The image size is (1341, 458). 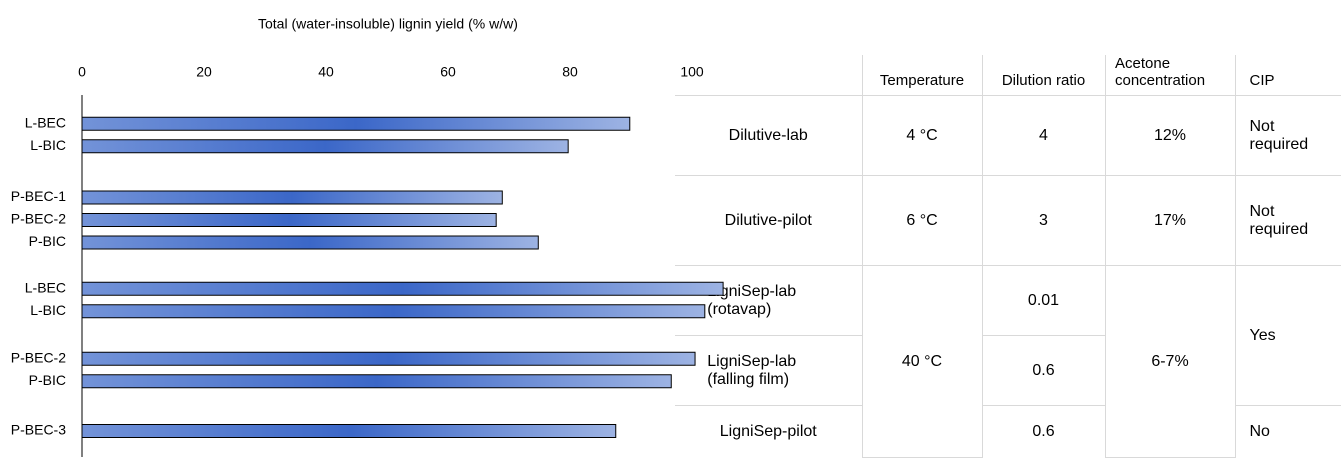 I want to click on x-tick-label: 60, so click(x=448, y=72).